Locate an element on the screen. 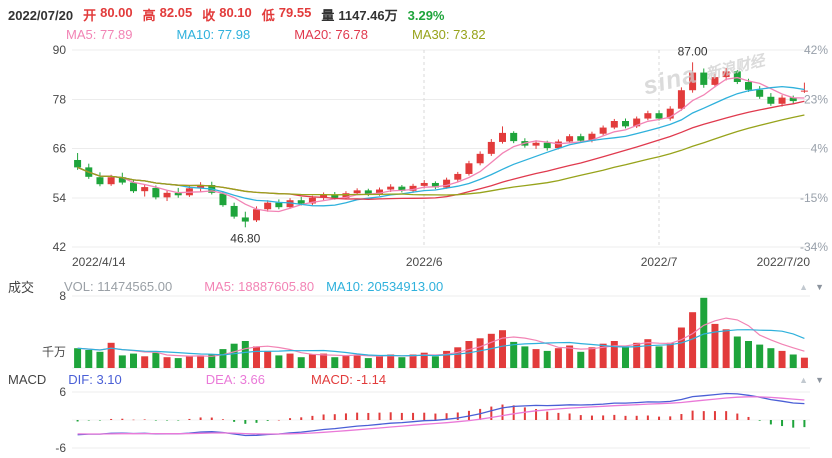 This screenshot has width=832, height=458. dea-line is located at coordinates (441, 415).